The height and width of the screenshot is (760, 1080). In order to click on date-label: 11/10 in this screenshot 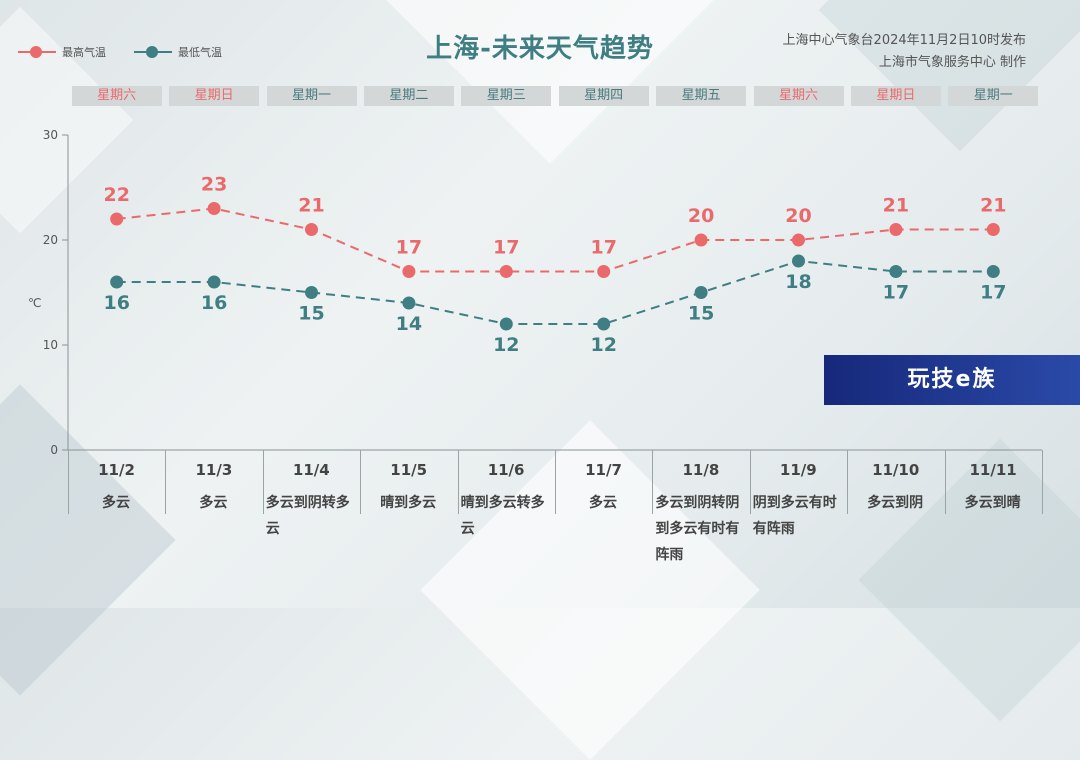, I will do `click(896, 470)`.